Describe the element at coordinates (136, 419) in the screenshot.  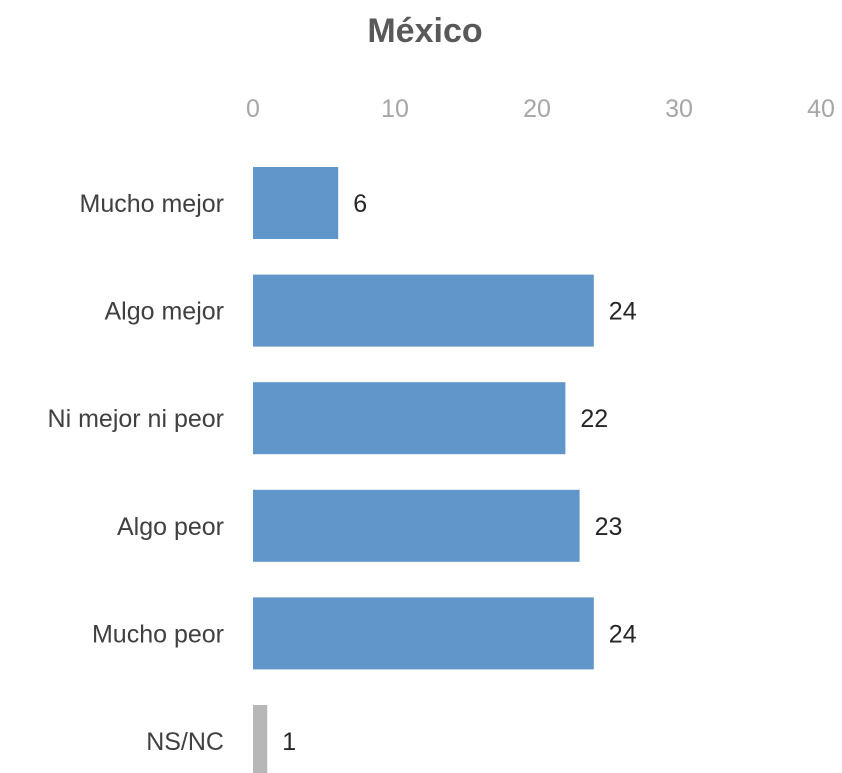
I see `category-label: Ni mejor ni peor` at that location.